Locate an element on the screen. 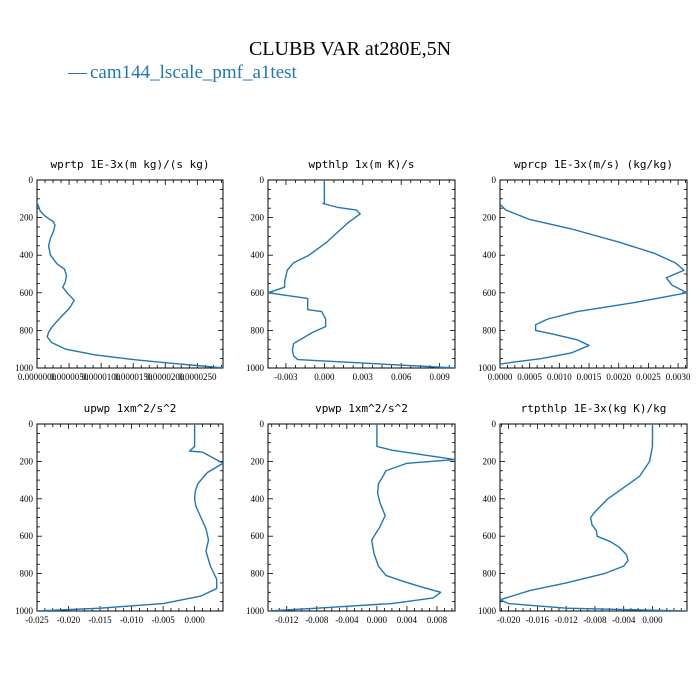 The width and height of the screenshot is (700, 700). x-tick-label: 0.0030 is located at coordinates (678, 377).